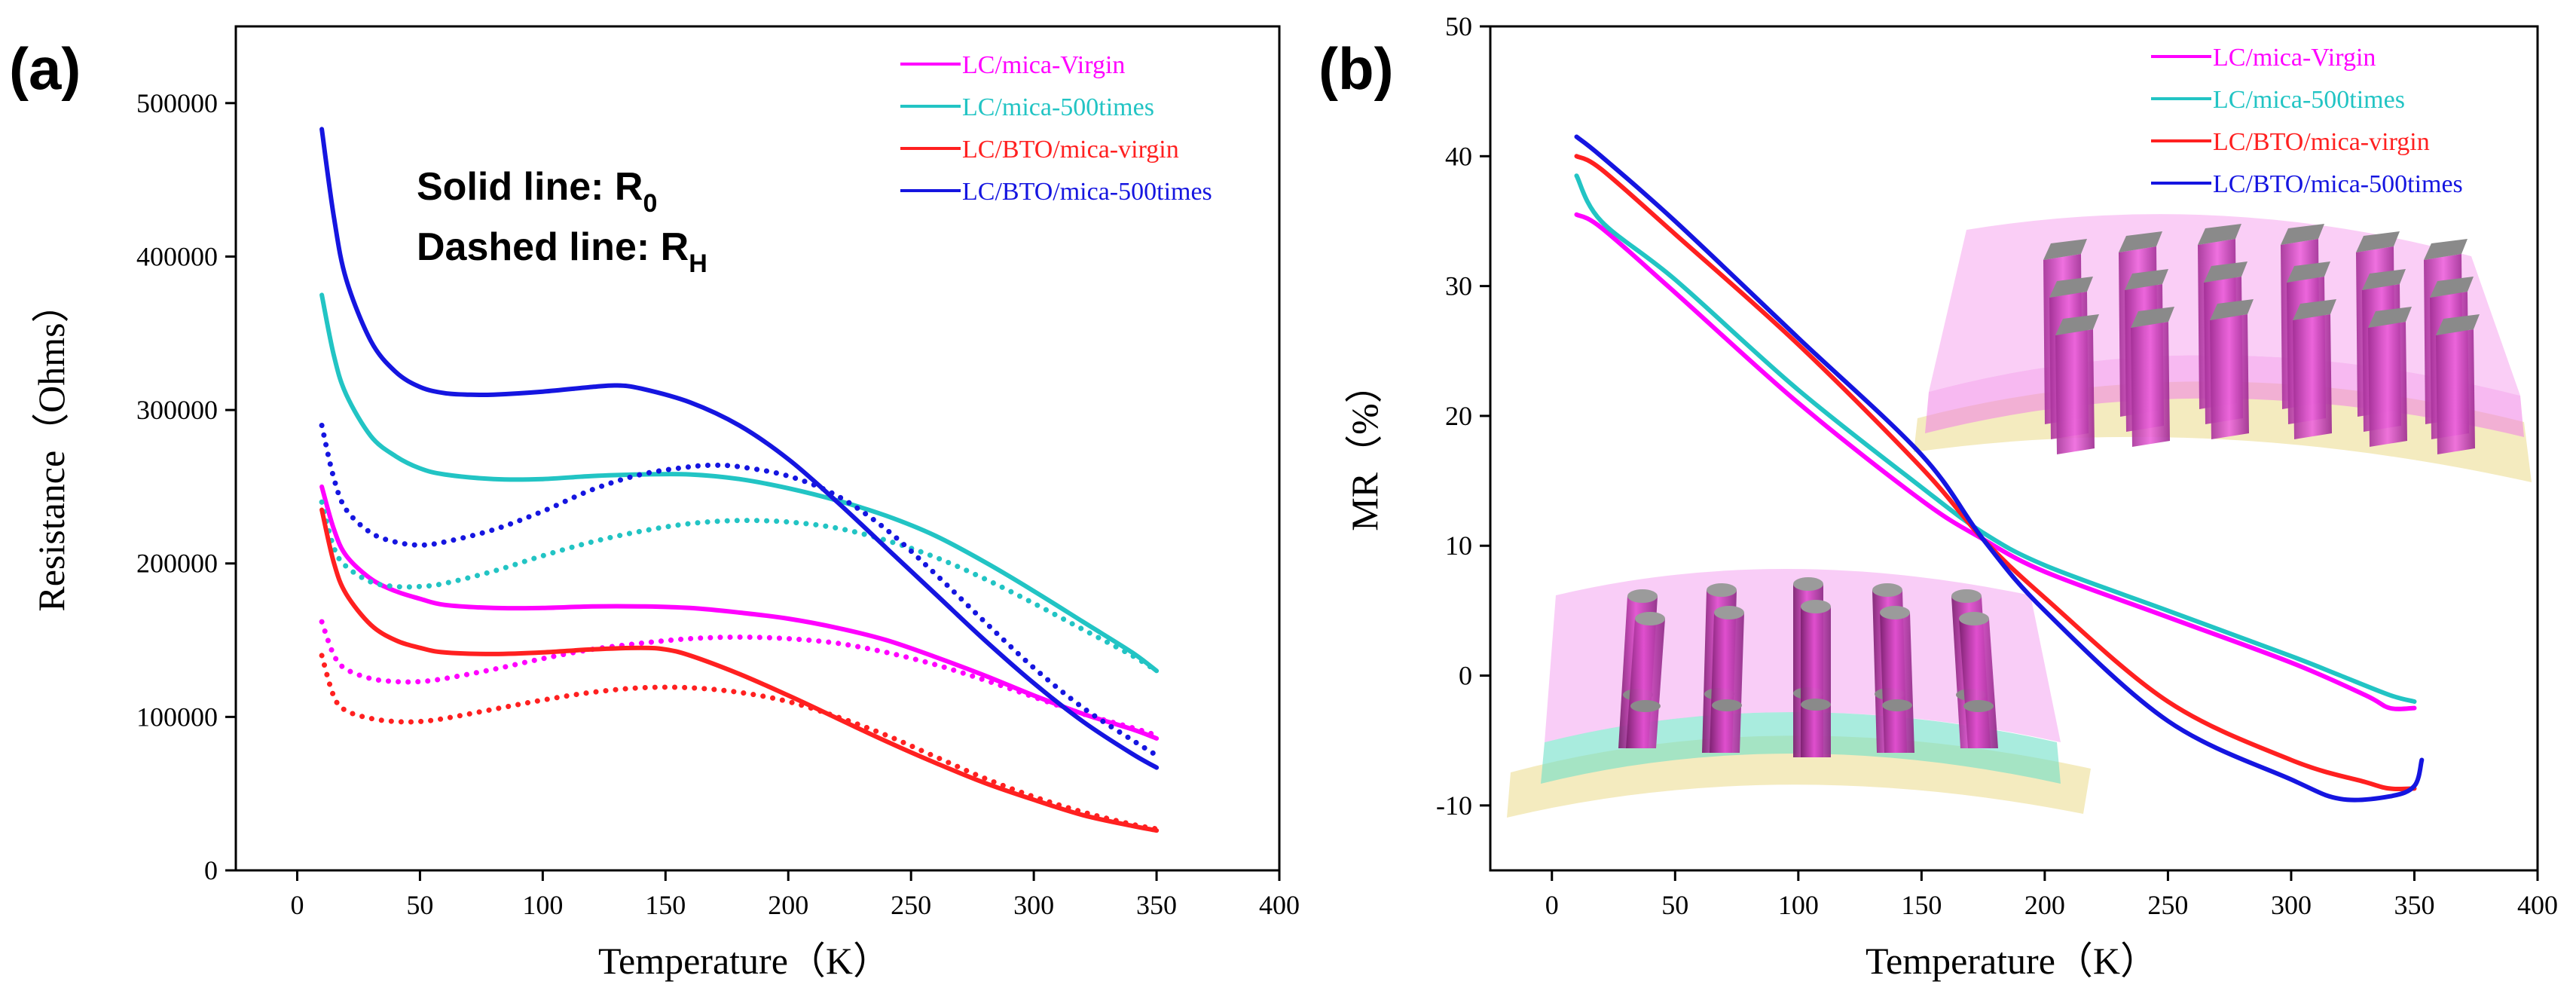 This screenshot has height=1006, width=2576. I want to click on y-tick-label: 40, so click(1458, 156).